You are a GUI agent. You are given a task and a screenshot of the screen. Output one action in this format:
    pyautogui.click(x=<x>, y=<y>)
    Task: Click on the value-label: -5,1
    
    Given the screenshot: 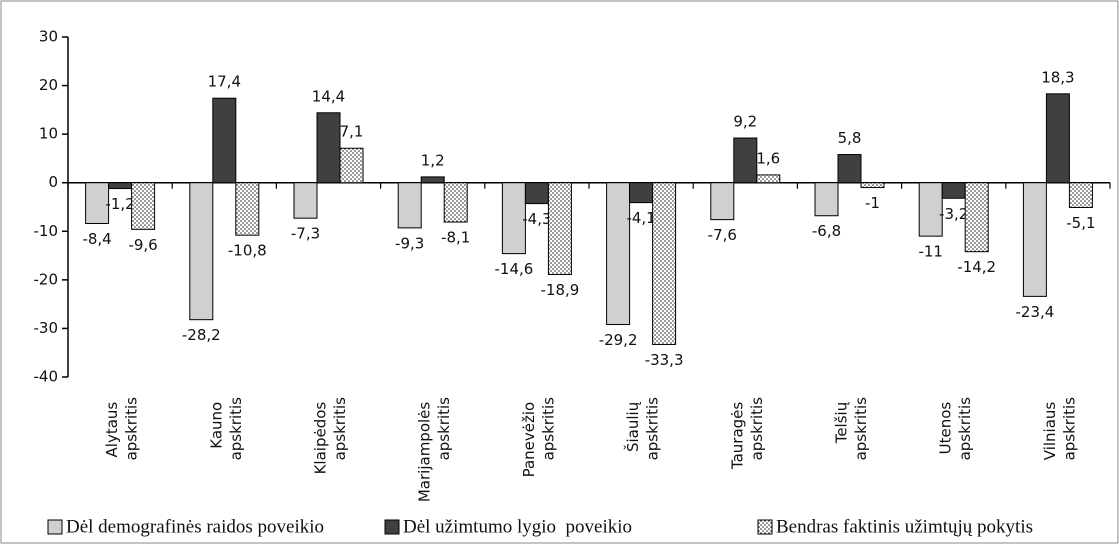 What is the action you would take?
    pyautogui.click(x=1080, y=223)
    